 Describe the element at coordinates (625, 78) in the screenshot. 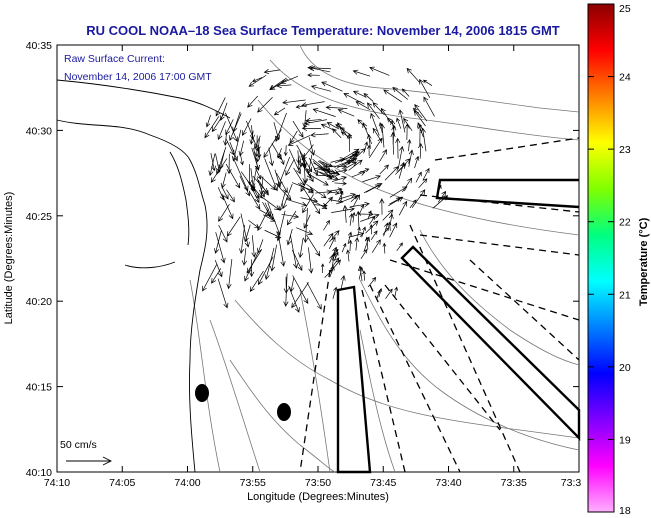

I see `colorbar-tick-label: 24` at that location.